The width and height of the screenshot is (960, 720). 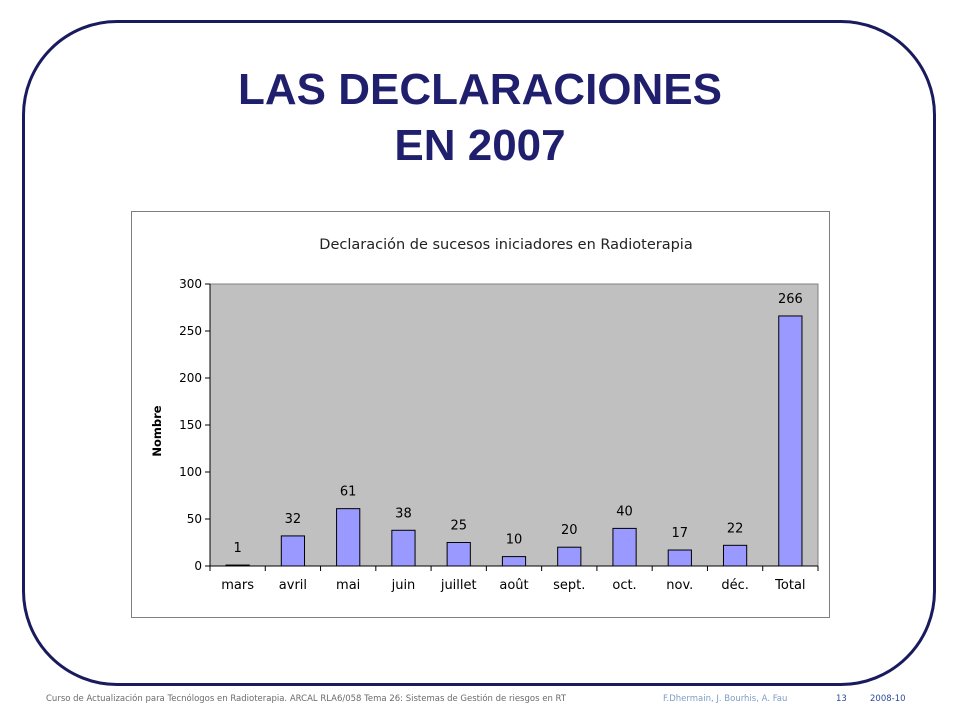 I want to click on x-tick-label: août, so click(x=513, y=585).